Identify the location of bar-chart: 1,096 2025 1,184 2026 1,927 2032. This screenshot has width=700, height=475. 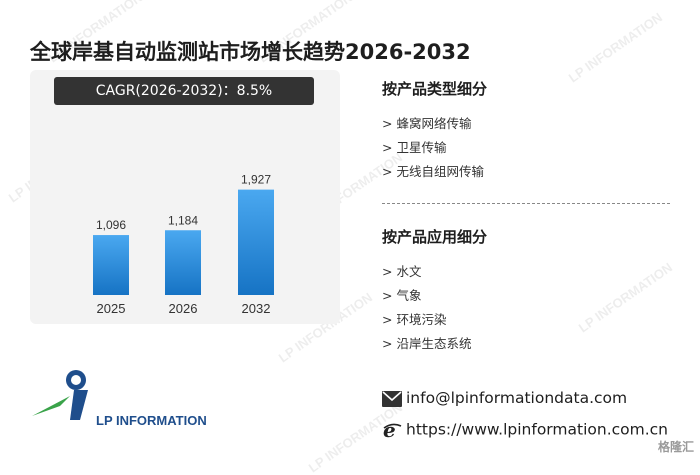
(183, 244).